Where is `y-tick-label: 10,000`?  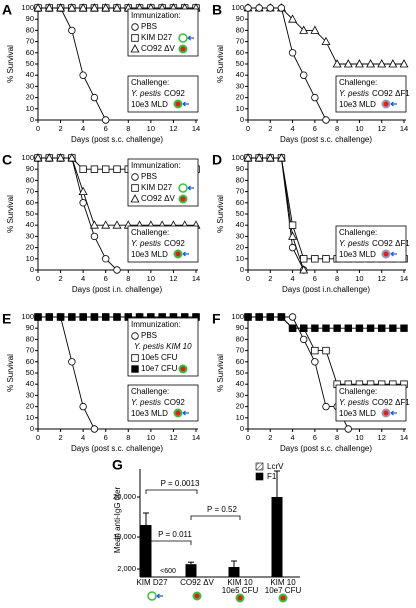
y-tick-label: 10,000 is located at coordinates (124, 536).